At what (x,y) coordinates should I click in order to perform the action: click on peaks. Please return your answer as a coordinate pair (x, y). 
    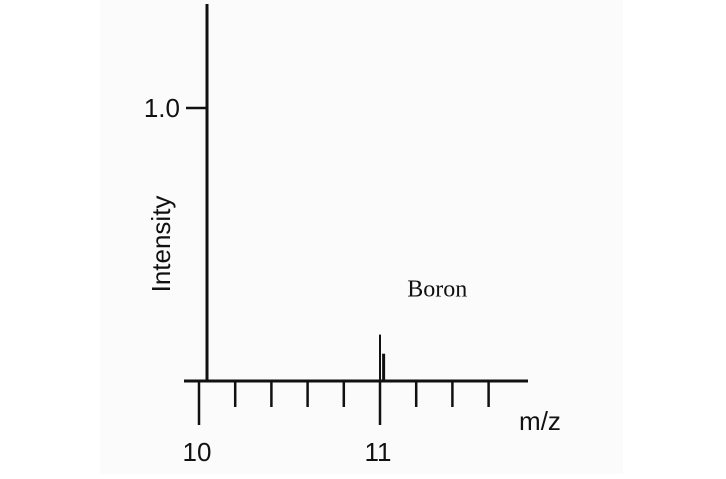
    Looking at the image, I should click on (382, 357).